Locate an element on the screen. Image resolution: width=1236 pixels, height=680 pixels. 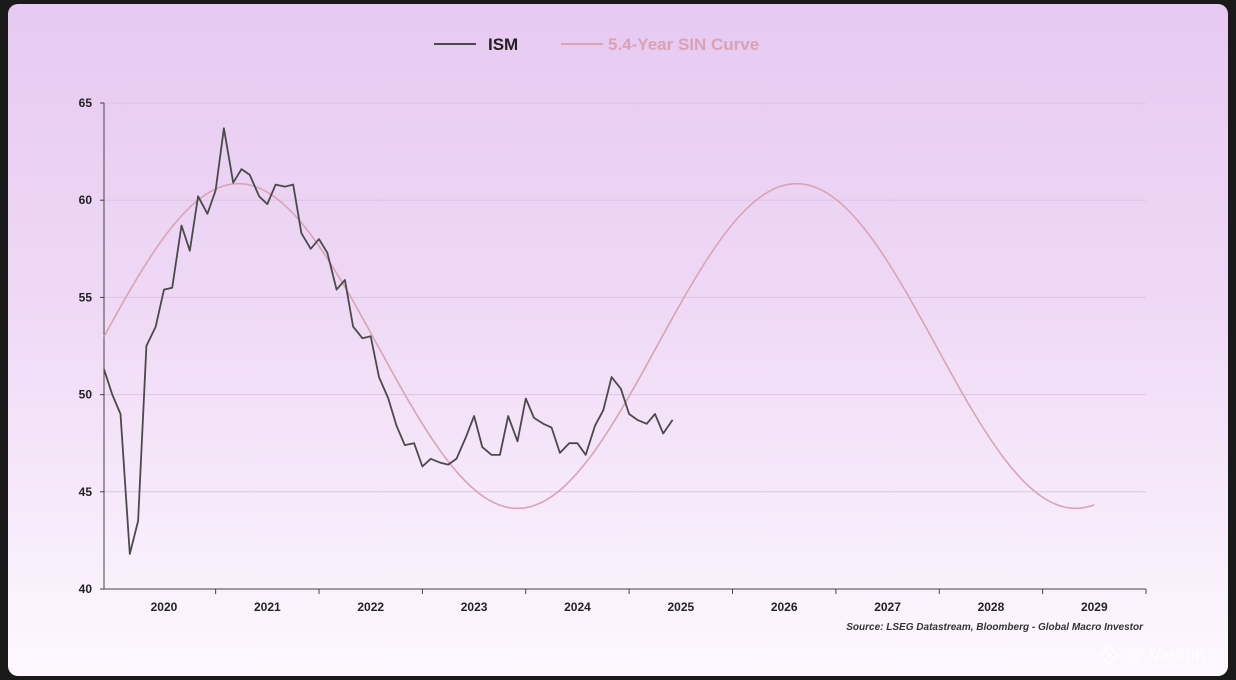
y-tick-label: 45 is located at coordinates (86, 492).